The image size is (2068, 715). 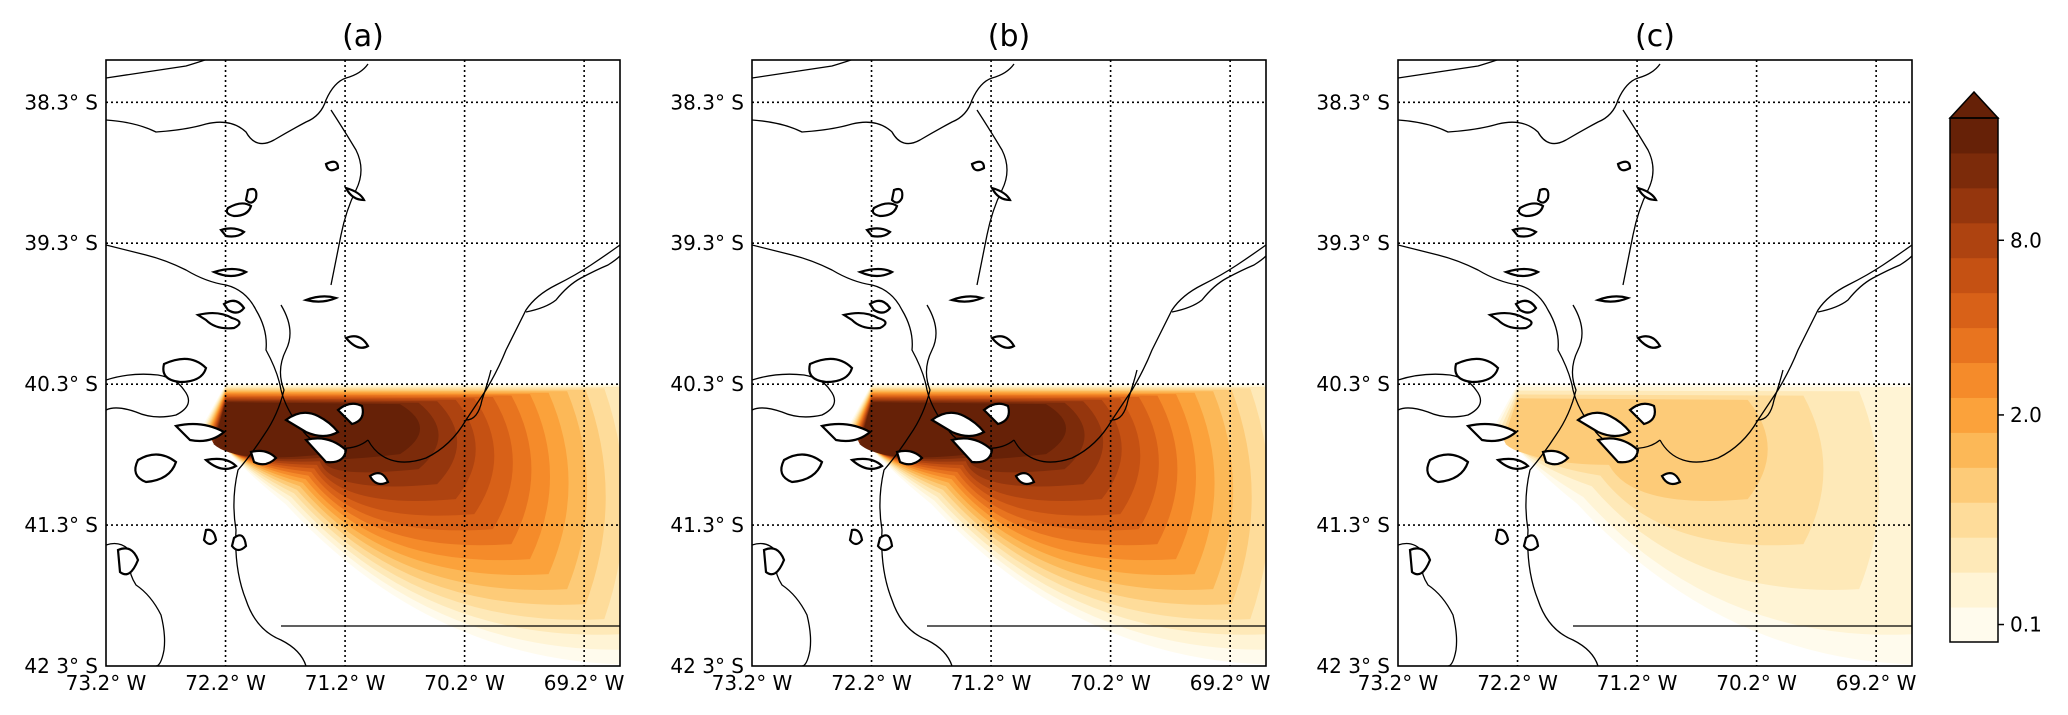 What do you see at coordinates (1756, 683) in the screenshot?
I see `longitude-tick-label: 70.2° W` at bounding box center [1756, 683].